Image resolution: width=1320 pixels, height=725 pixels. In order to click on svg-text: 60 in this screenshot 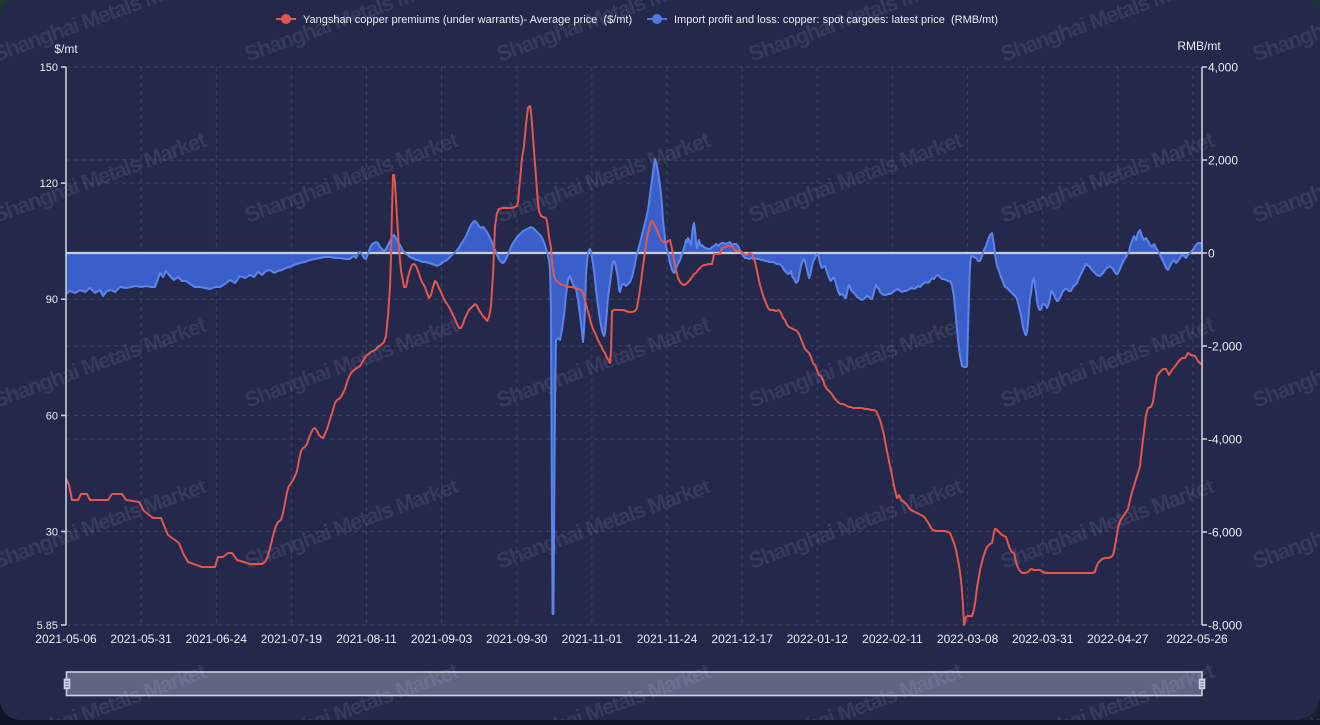, I will do `click(52, 416)`.